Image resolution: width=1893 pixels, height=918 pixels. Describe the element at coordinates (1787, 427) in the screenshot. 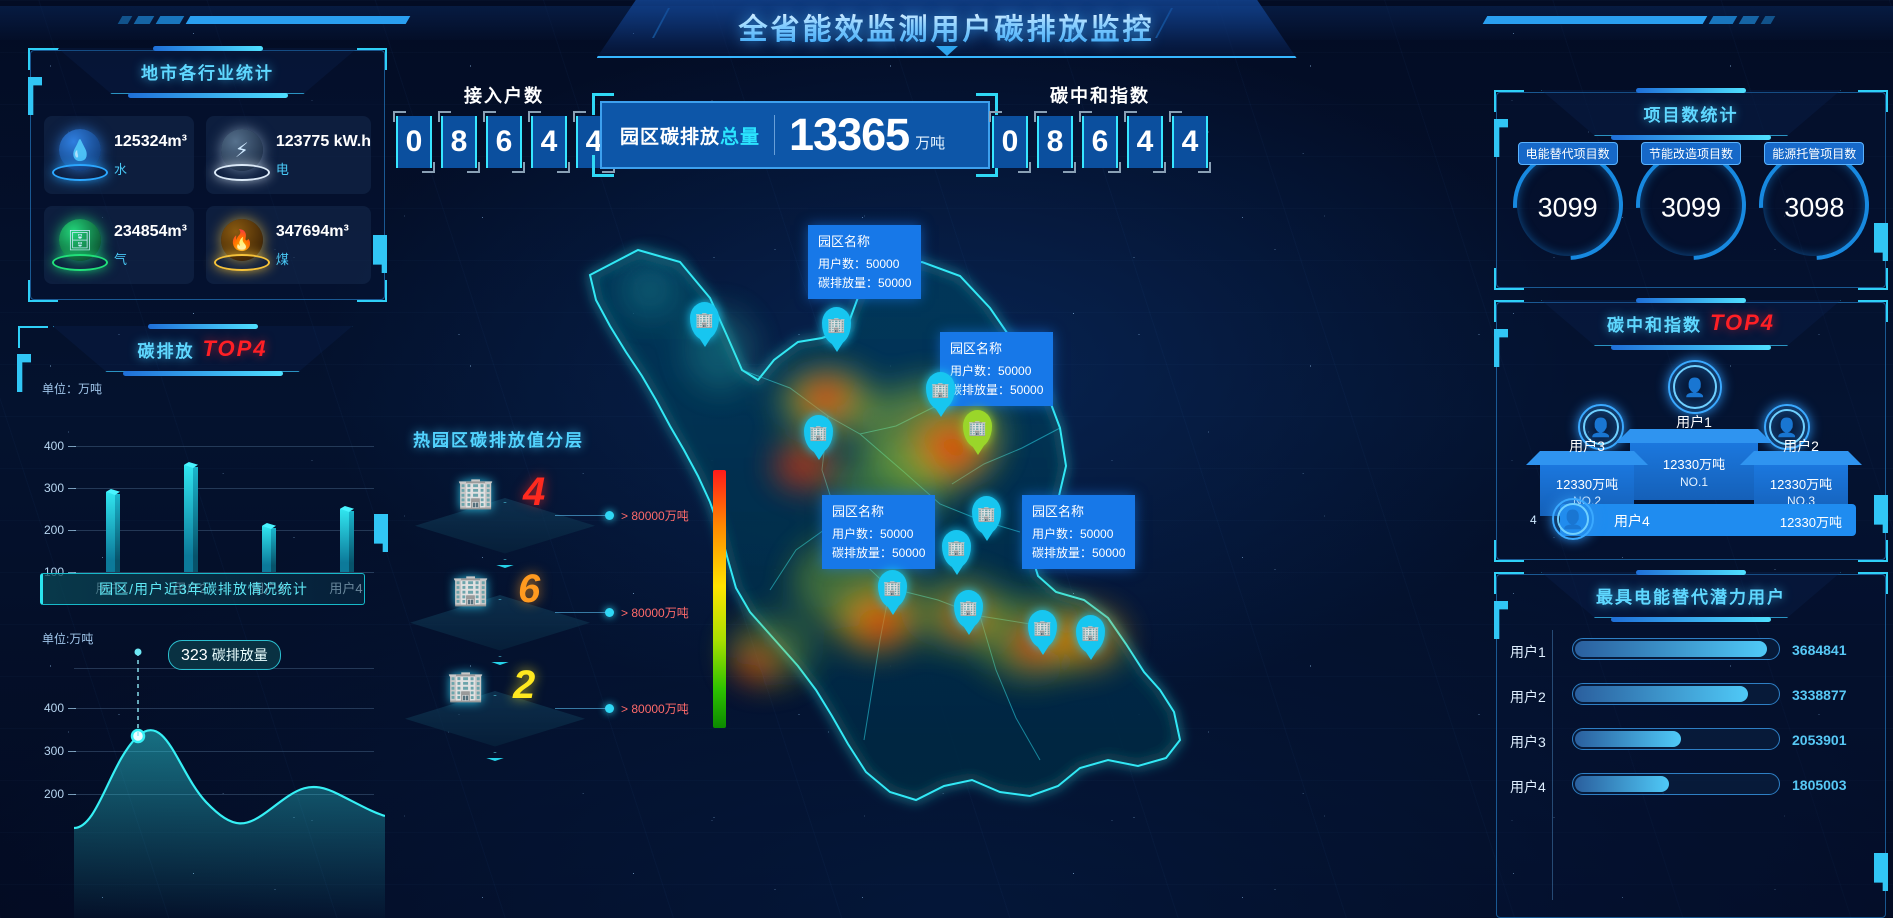

I see `avatar-rank3: 👤` at that location.